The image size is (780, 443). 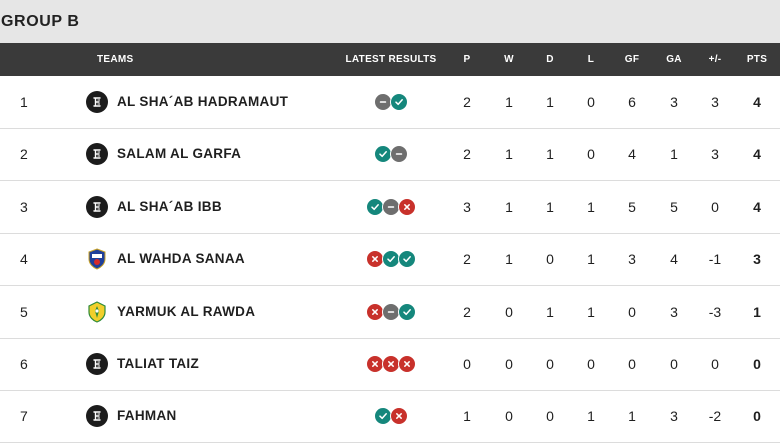 What do you see at coordinates (390, 364) in the screenshot?
I see `table-row: 6 TALIAT TAIZ 0 0 0 0 0 0 0 0` at bounding box center [390, 364].